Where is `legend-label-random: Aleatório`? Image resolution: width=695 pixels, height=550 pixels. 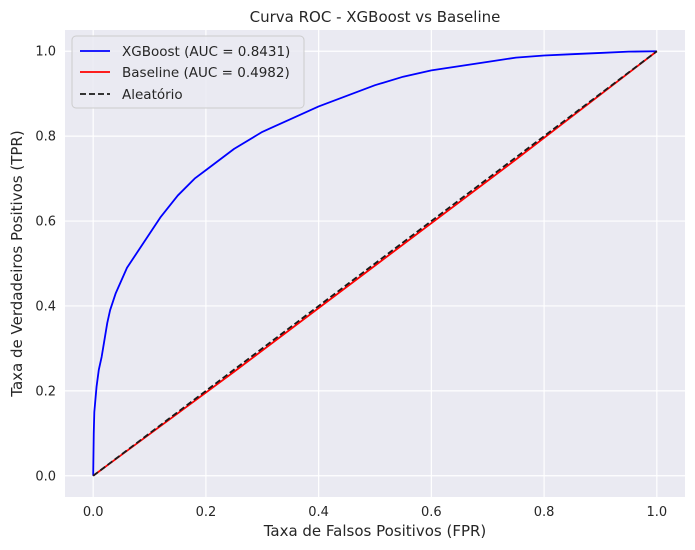 legend-label-random: Aleatório is located at coordinates (152, 95).